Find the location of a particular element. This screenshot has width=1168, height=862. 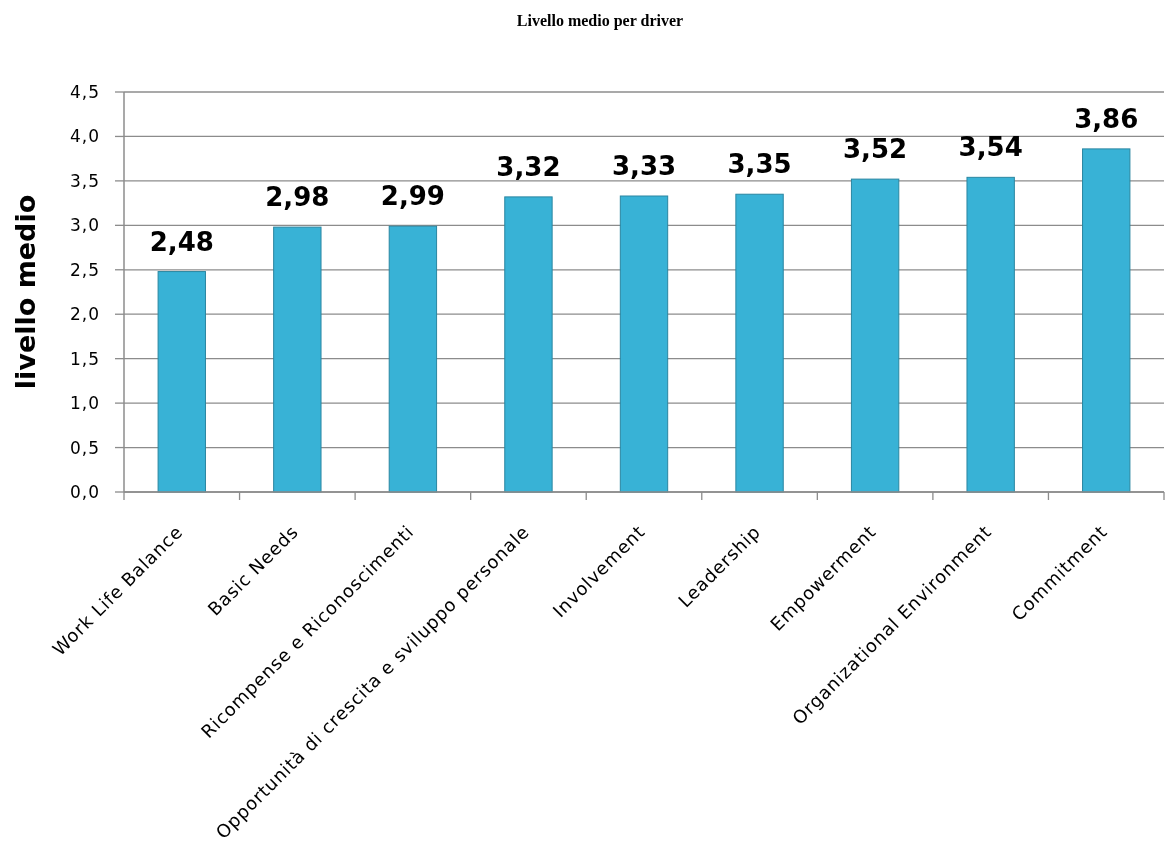

data-label: 3,33 is located at coordinates (644, 166).